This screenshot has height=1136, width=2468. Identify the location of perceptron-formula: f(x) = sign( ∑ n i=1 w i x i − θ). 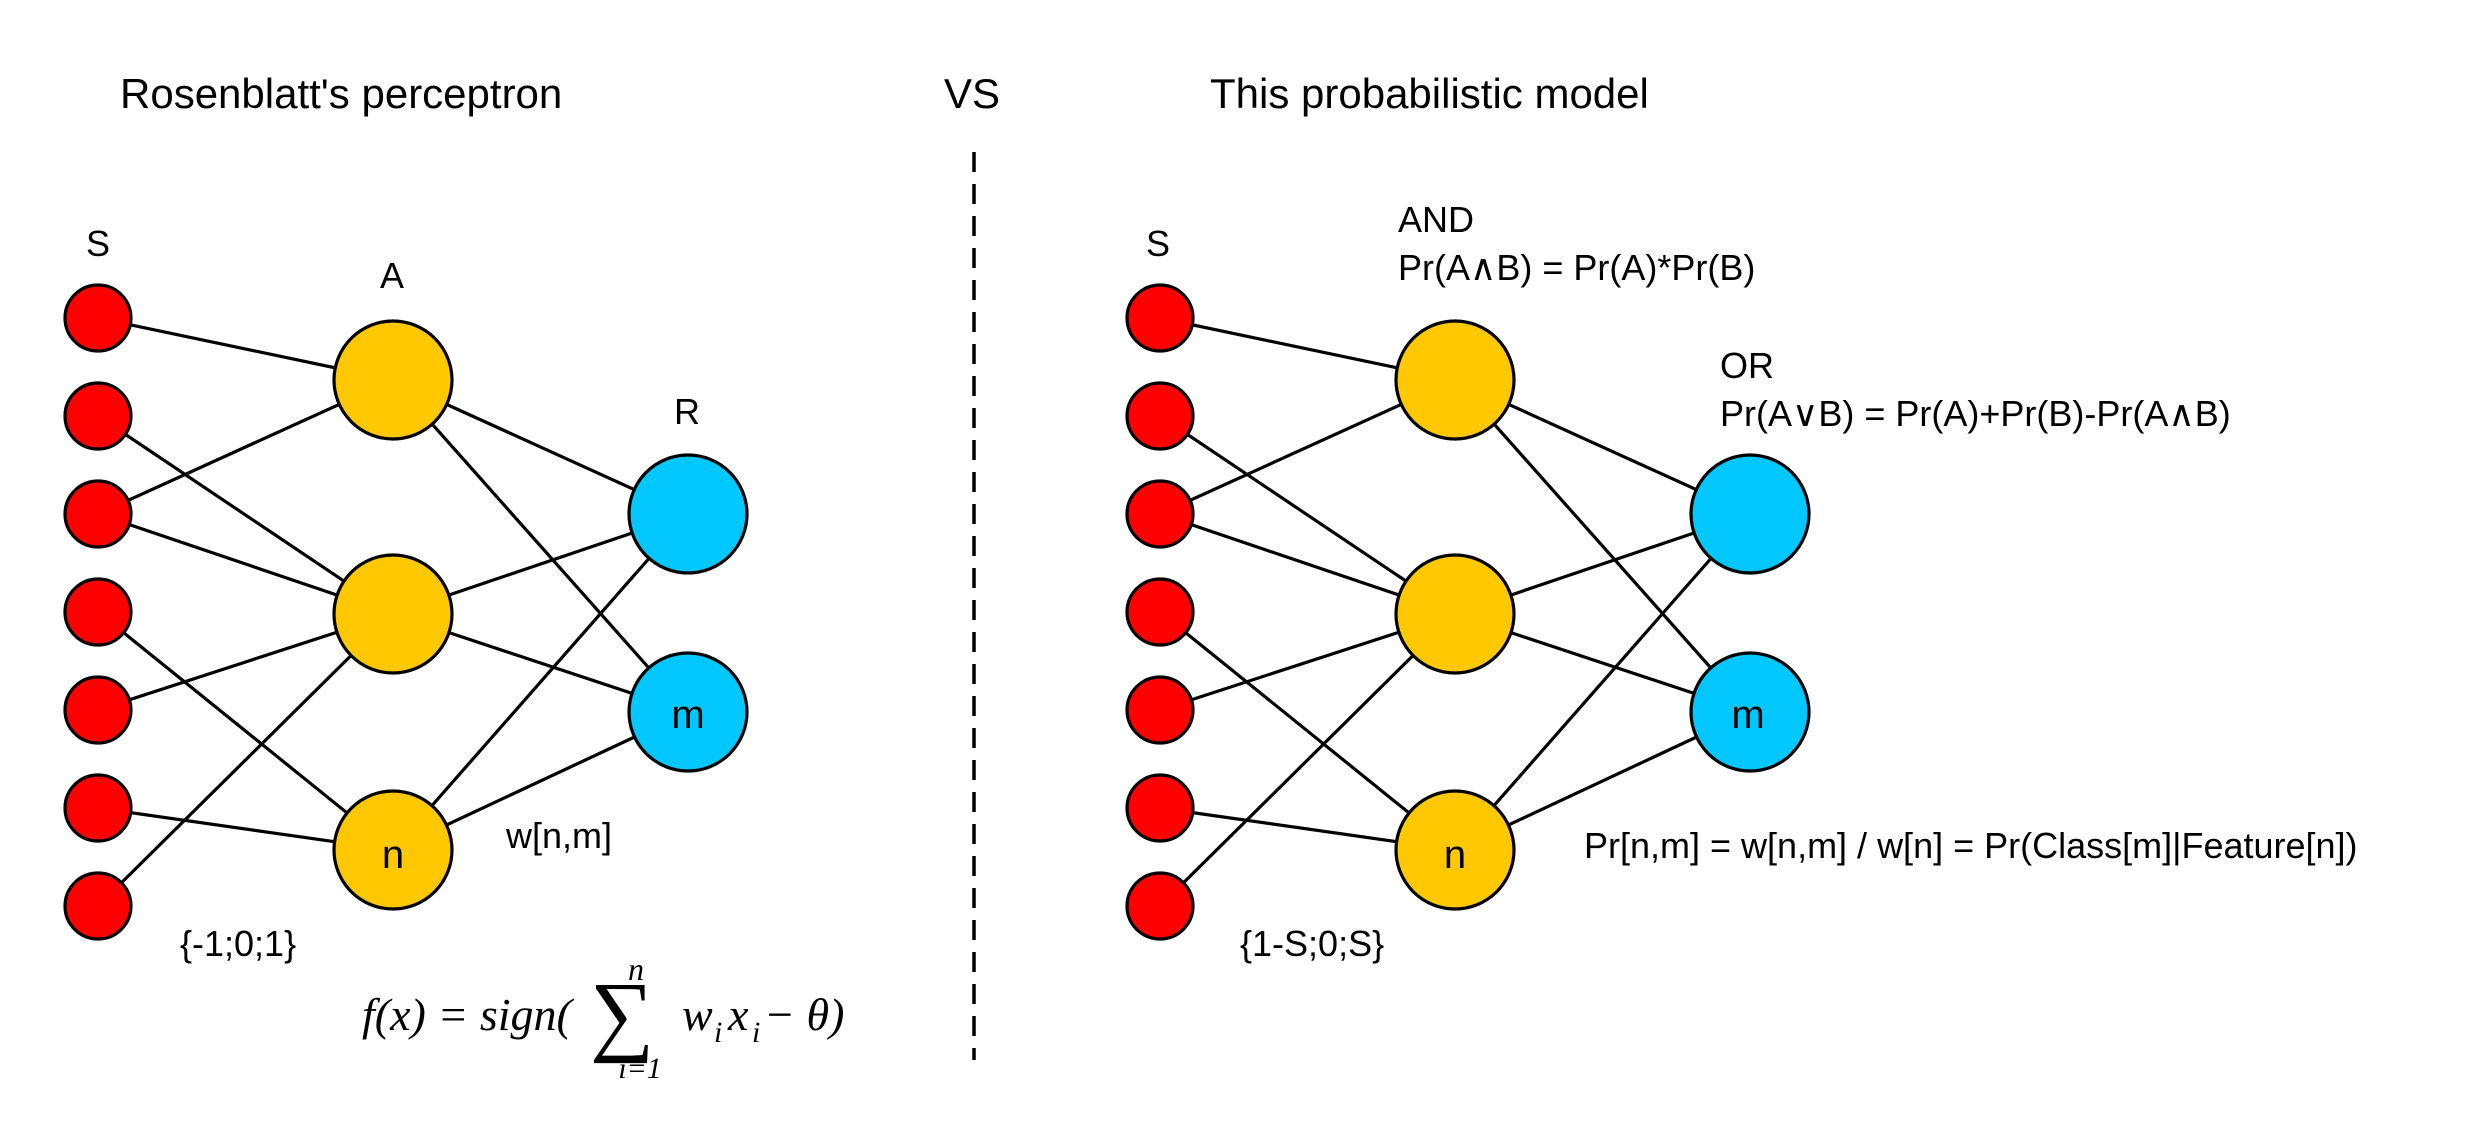
(603, 1018).